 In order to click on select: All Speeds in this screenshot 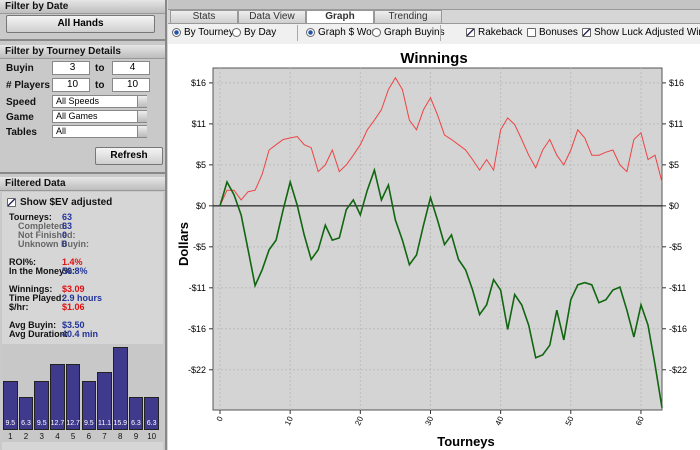, I will do `click(99, 101)`.